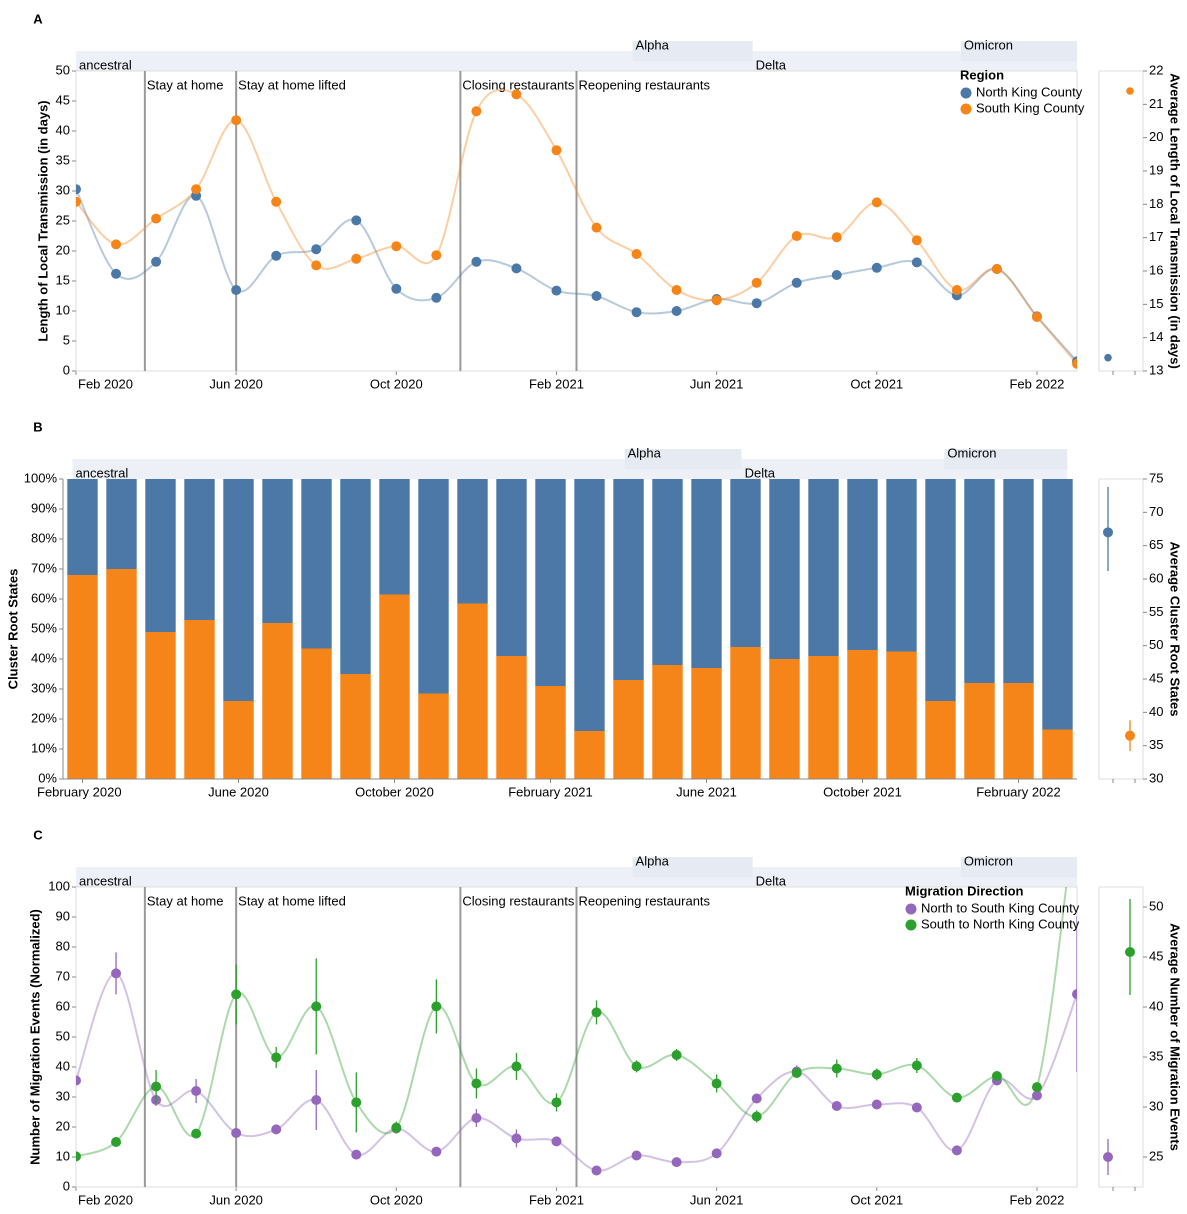 The image size is (1187, 1214). I want to click on legend-label: North King County, so click(1029, 91).